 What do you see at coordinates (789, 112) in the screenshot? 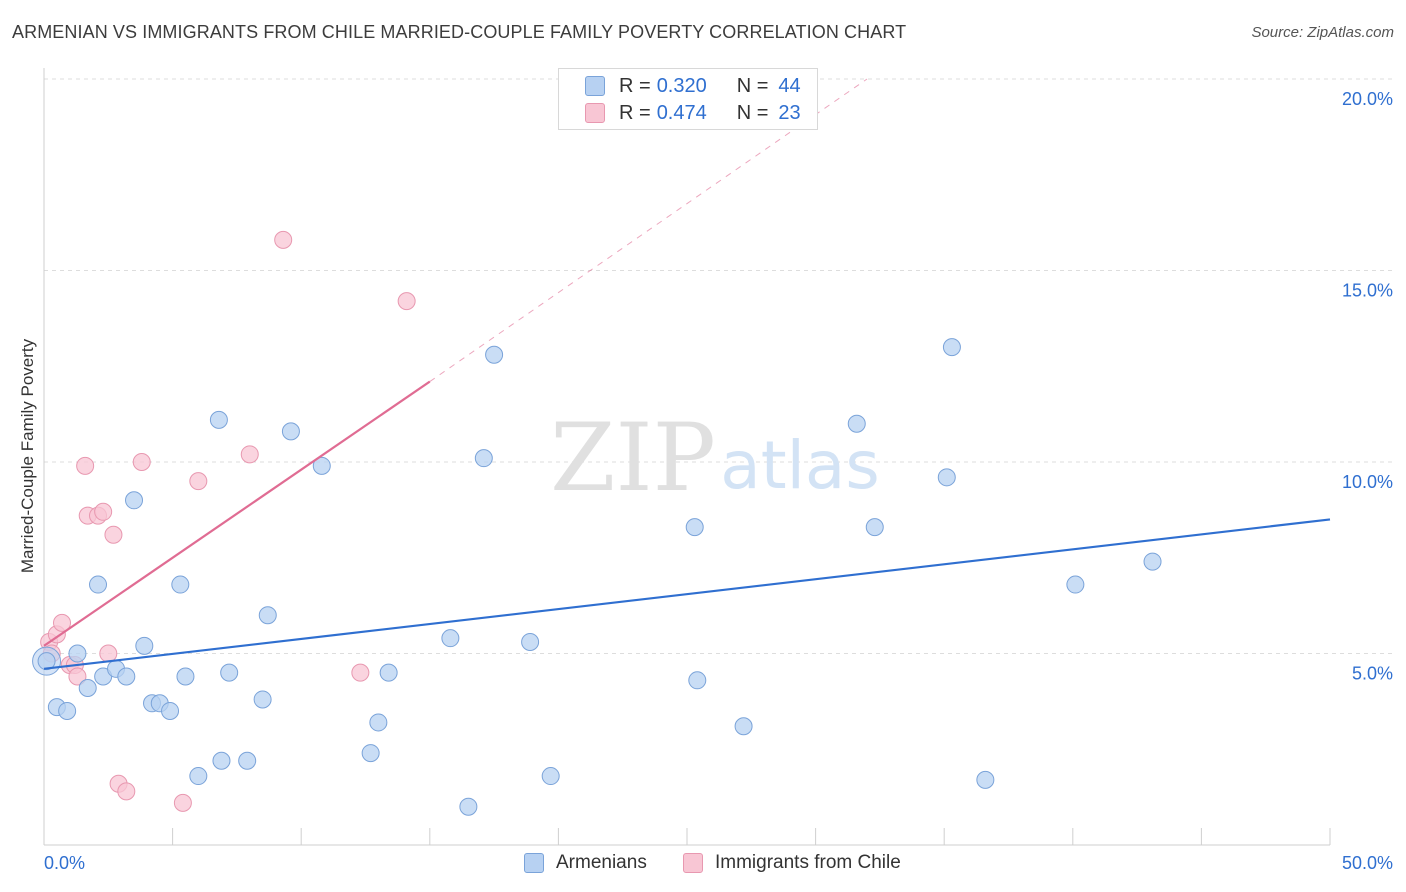
I see `chile-n-value: 23` at bounding box center [789, 112].